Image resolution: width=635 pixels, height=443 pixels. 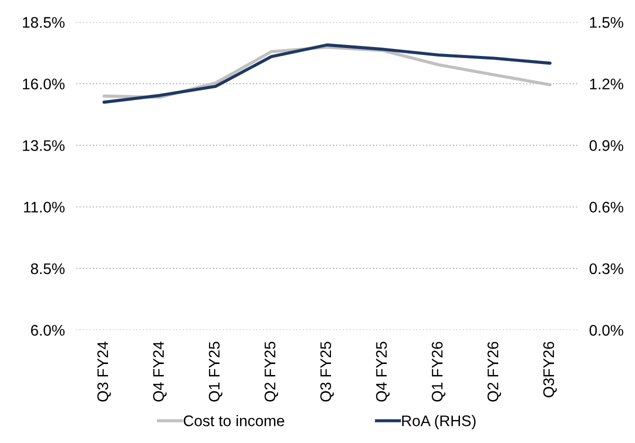 What do you see at coordinates (48, 330) in the screenshot?
I see `y-tick-label: 6.0%` at bounding box center [48, 330].